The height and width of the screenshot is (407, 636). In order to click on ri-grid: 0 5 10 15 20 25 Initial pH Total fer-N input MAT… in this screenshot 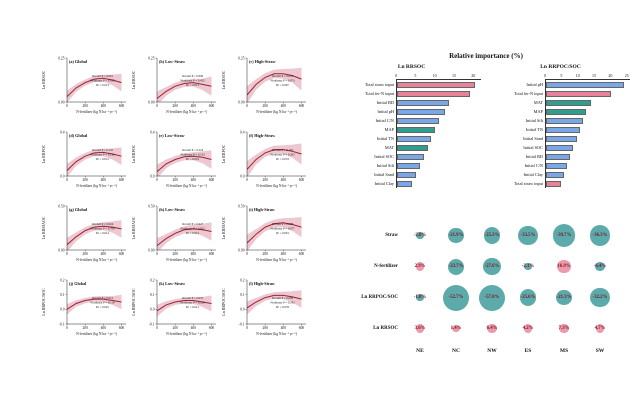, I will do `click(560, 129)`.